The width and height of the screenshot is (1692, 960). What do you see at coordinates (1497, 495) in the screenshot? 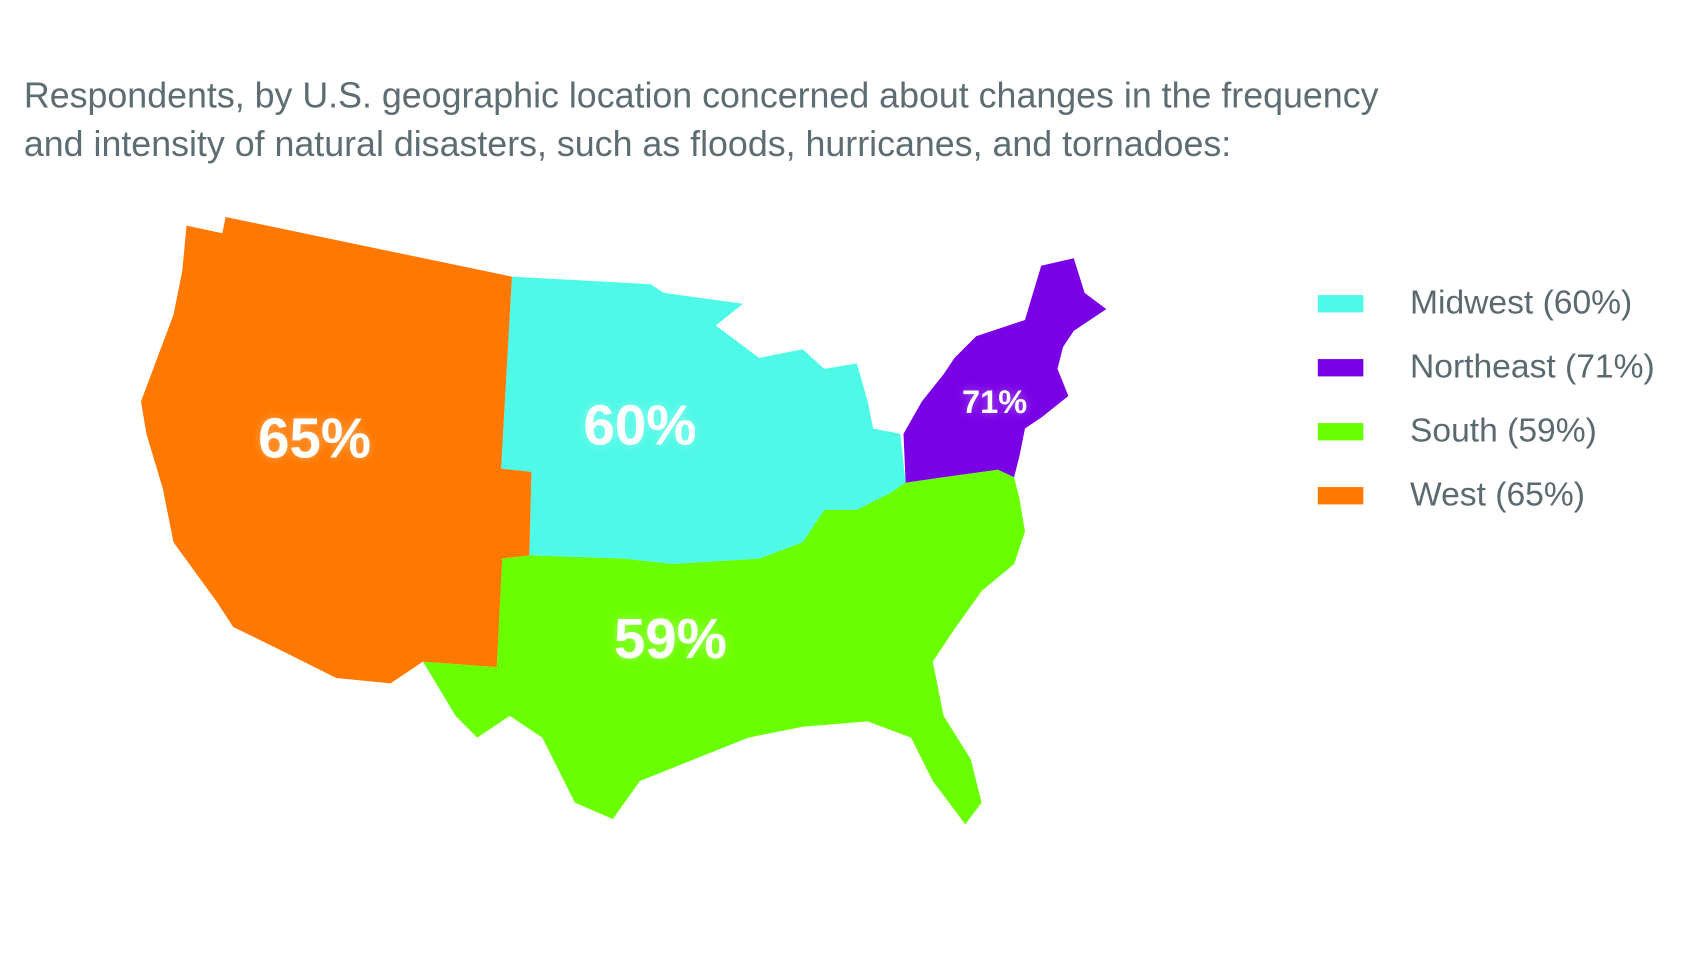
I see `legend-label: West (65%)` at bounding box center [1497, 495].